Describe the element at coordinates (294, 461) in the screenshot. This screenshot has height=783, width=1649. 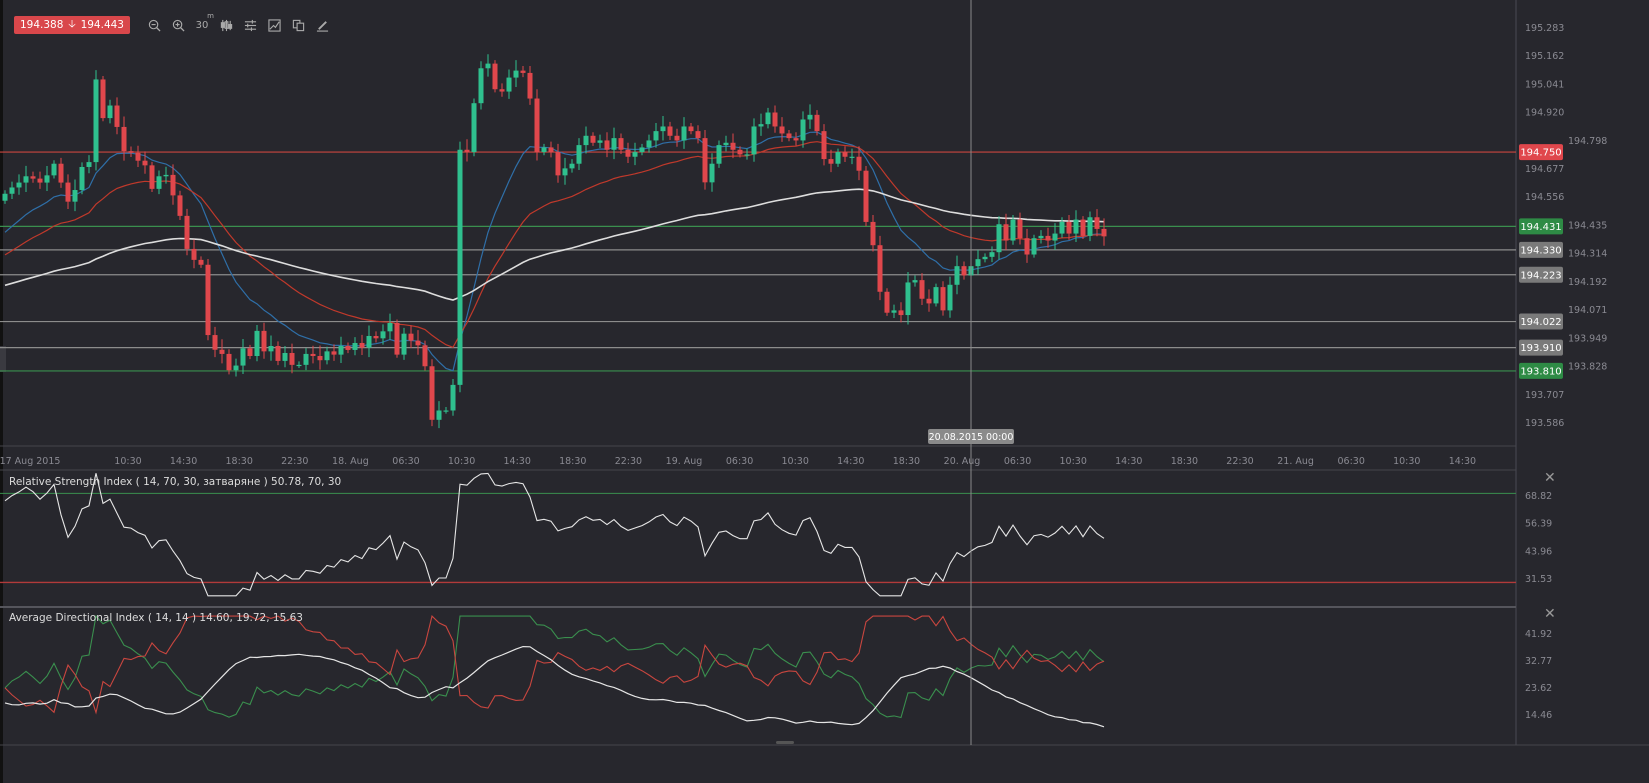
I see `time-tick-label: 22:30` at that location.